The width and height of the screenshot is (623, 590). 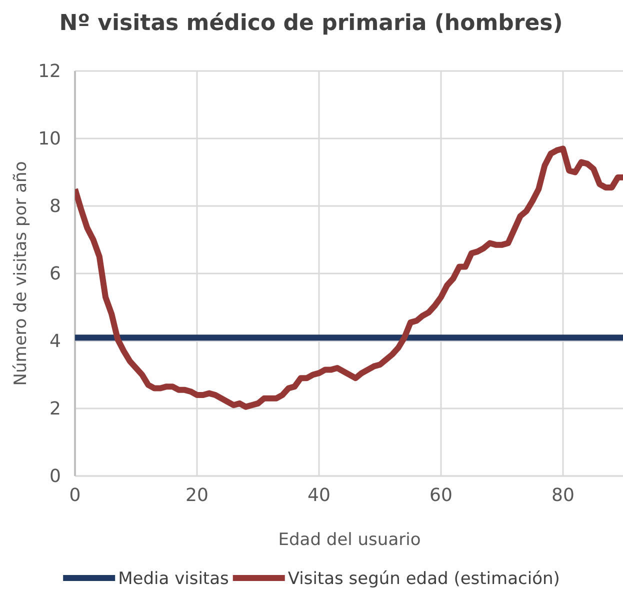 I want to click on x-tick-label: 80, so click(x=563, y=495).